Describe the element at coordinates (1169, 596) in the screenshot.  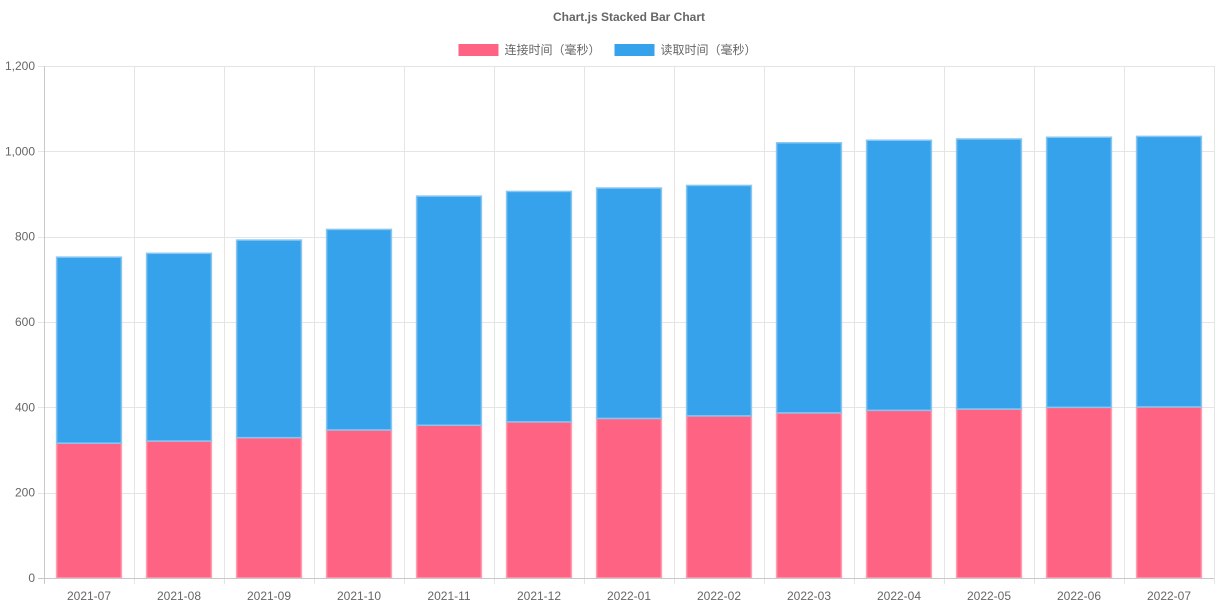
I see `x-tick-label: 2022-07` at that location.